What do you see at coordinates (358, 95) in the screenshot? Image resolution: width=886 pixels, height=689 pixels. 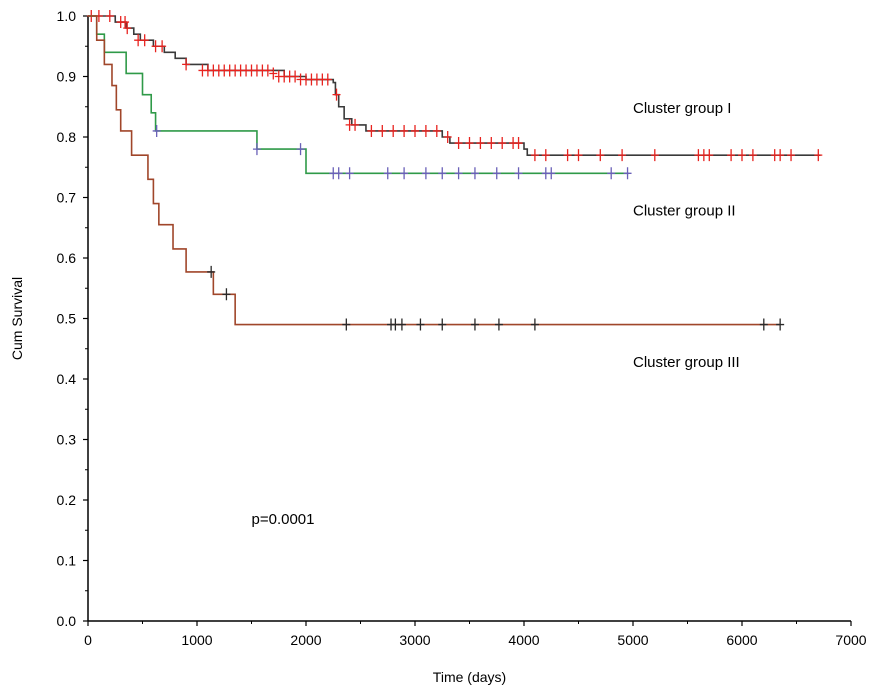 I see `survival-curve` at bounding box center [358, 95].